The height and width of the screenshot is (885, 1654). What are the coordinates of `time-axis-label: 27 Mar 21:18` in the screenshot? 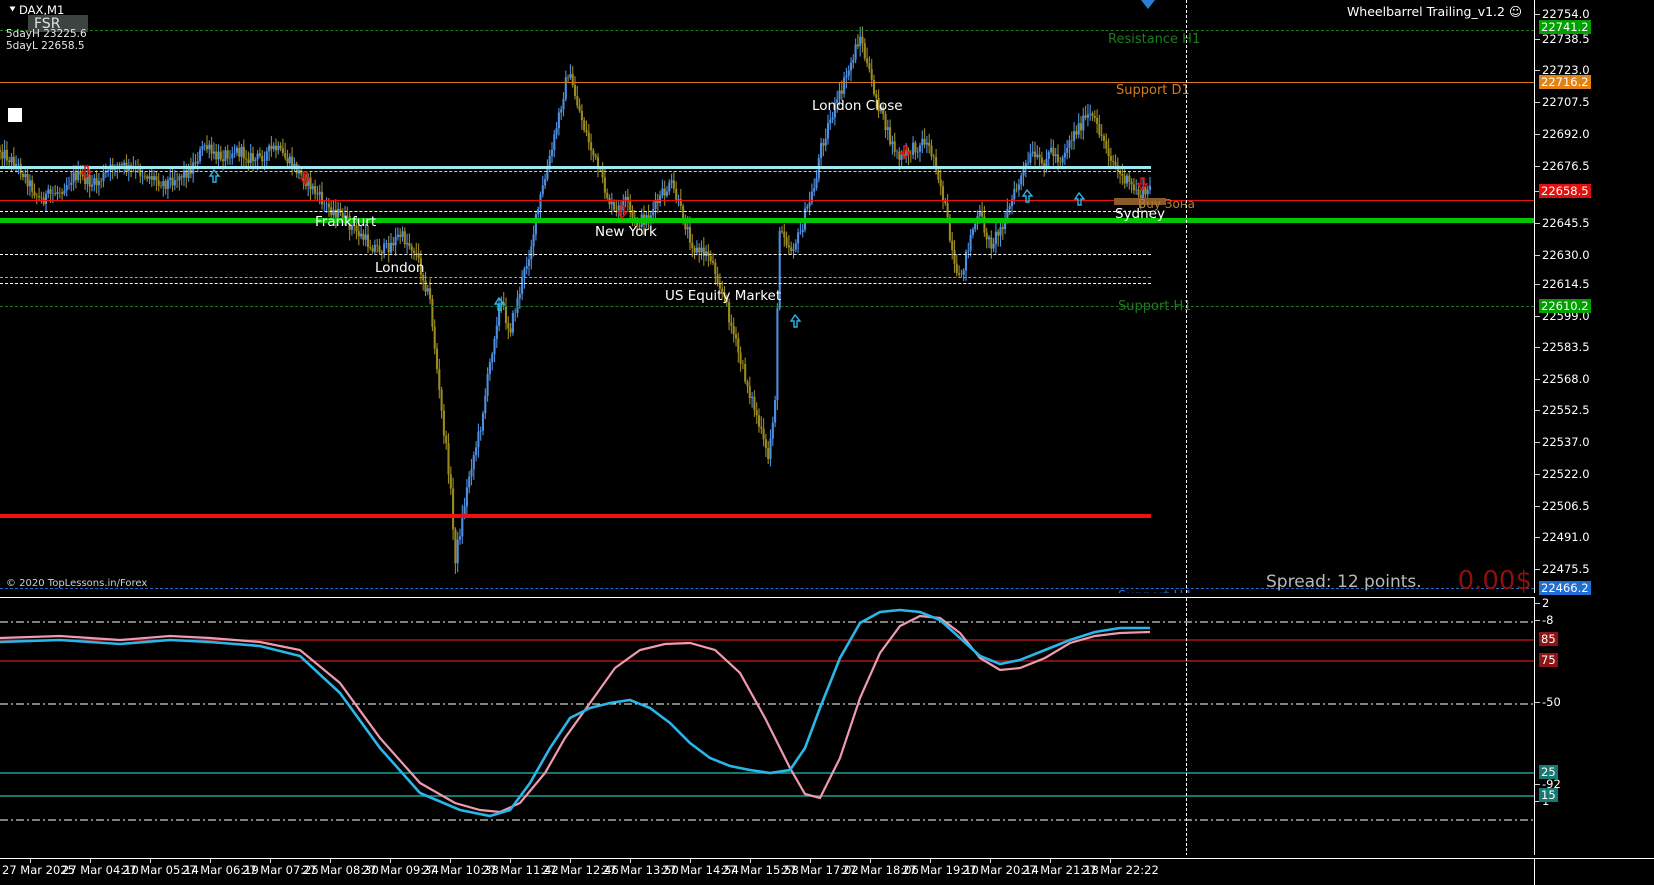 It's located at (1060, 870).